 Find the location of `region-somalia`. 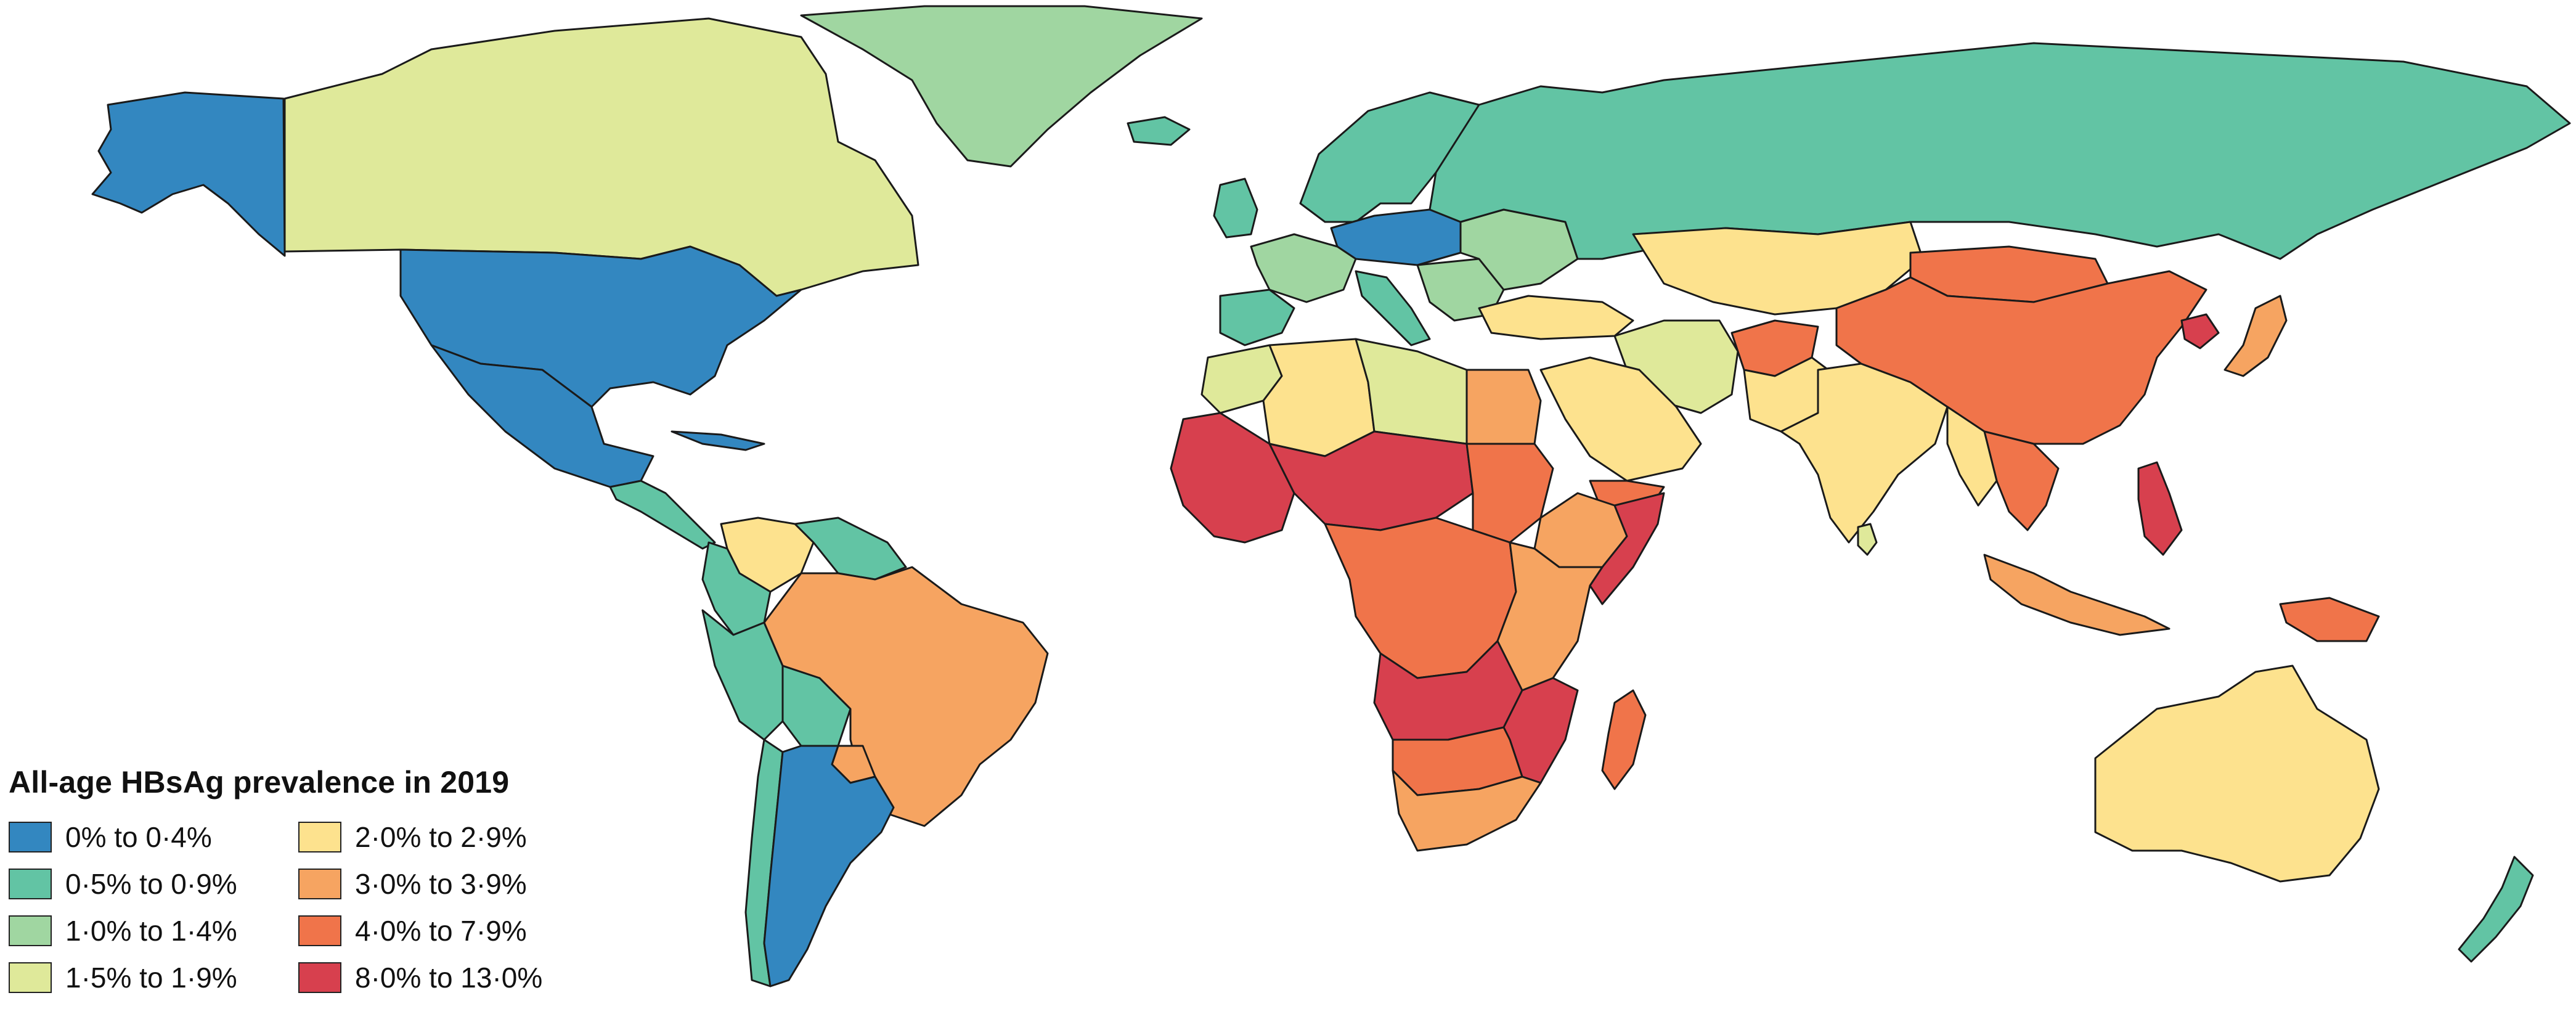

region-somalia is located at coordinates (1627, 548).